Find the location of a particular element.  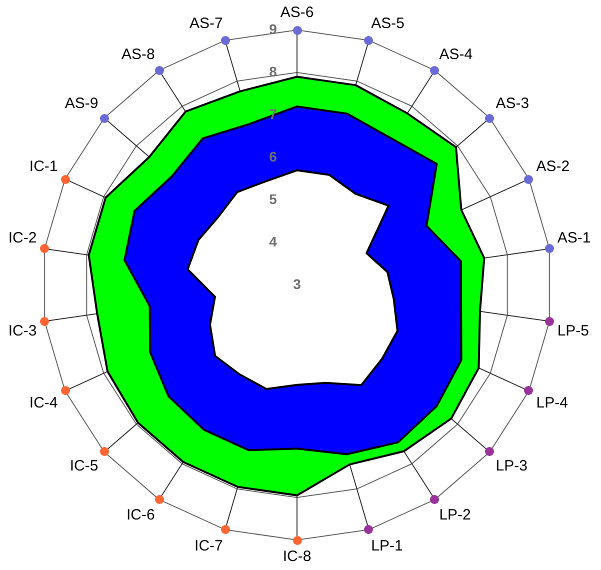

spoke-label: IC-3 is located at coordinates (22, 331).